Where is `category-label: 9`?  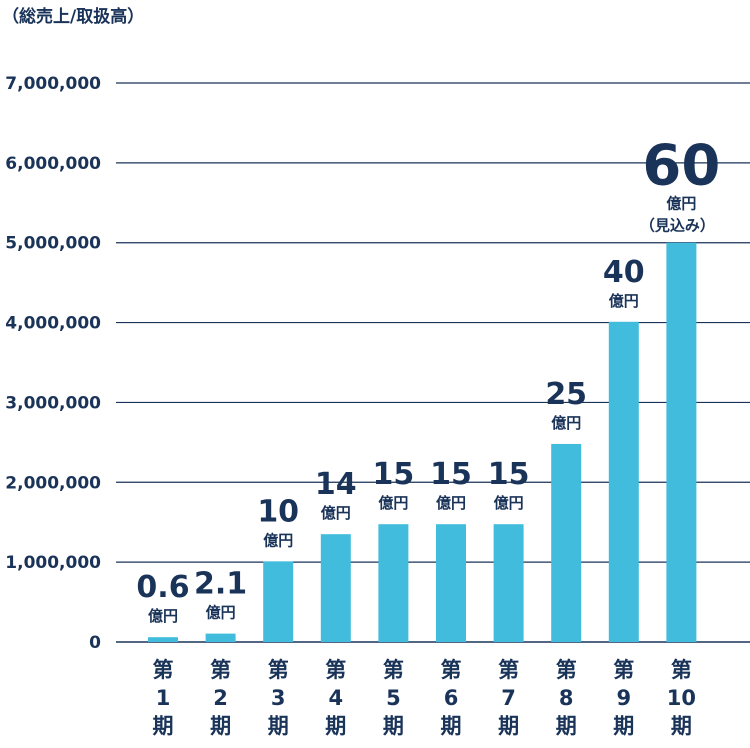
category-label: 9 is located at coordinates (623, 698).